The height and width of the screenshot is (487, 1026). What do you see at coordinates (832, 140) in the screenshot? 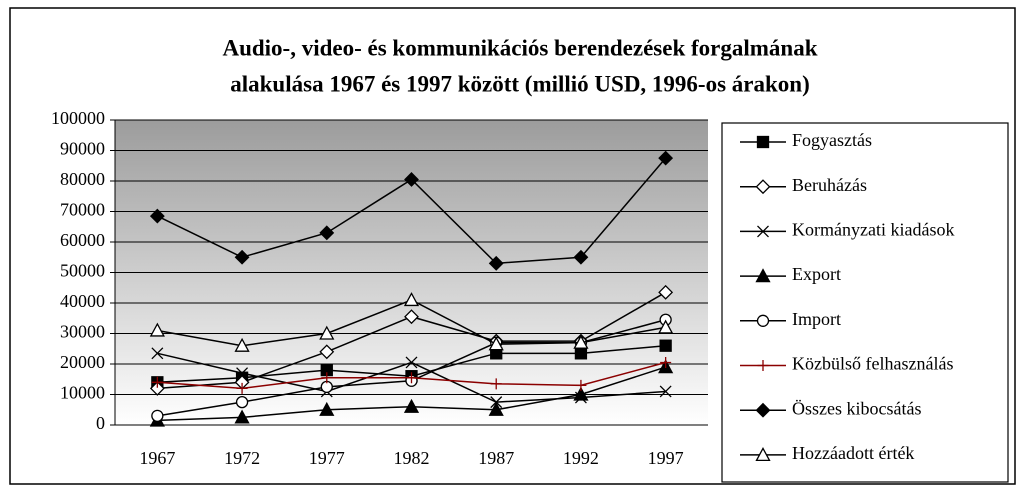
I see `legend-label: Fogyasztás` at bounding box center [832, 140].